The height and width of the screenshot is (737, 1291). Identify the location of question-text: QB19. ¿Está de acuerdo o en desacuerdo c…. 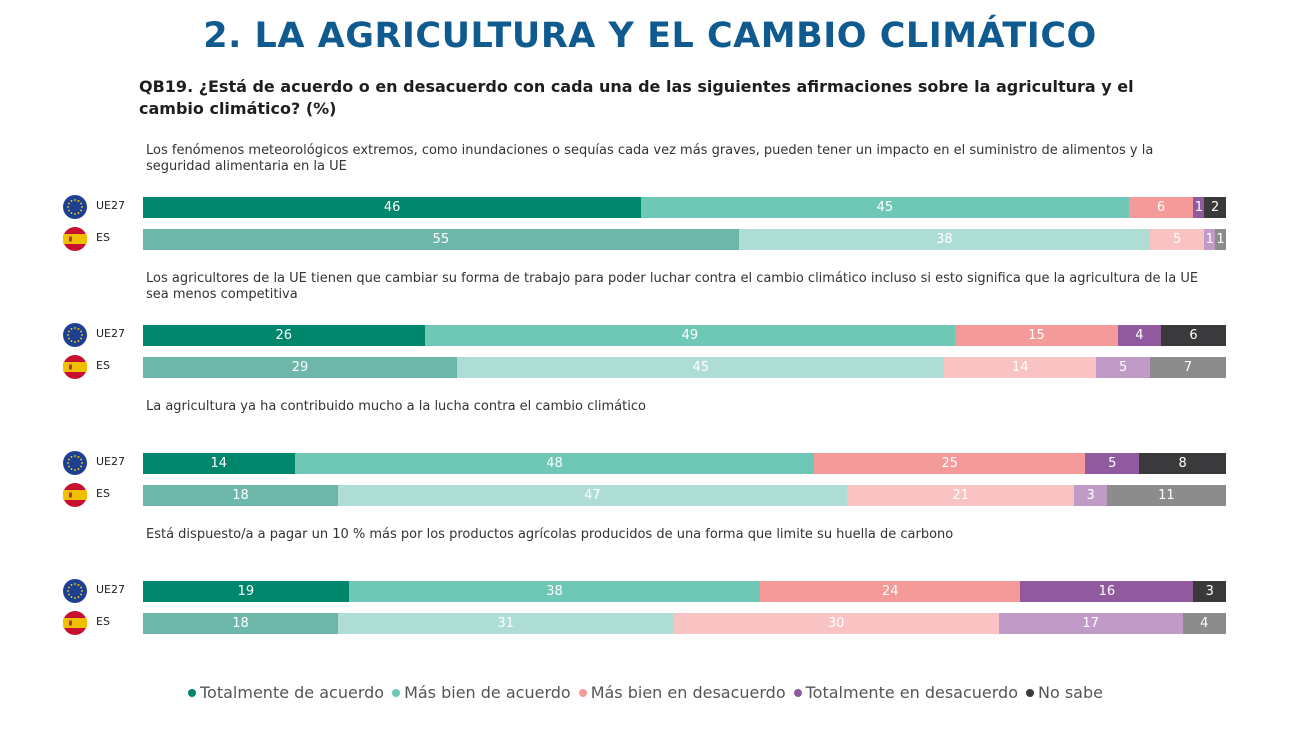
(636, 97).